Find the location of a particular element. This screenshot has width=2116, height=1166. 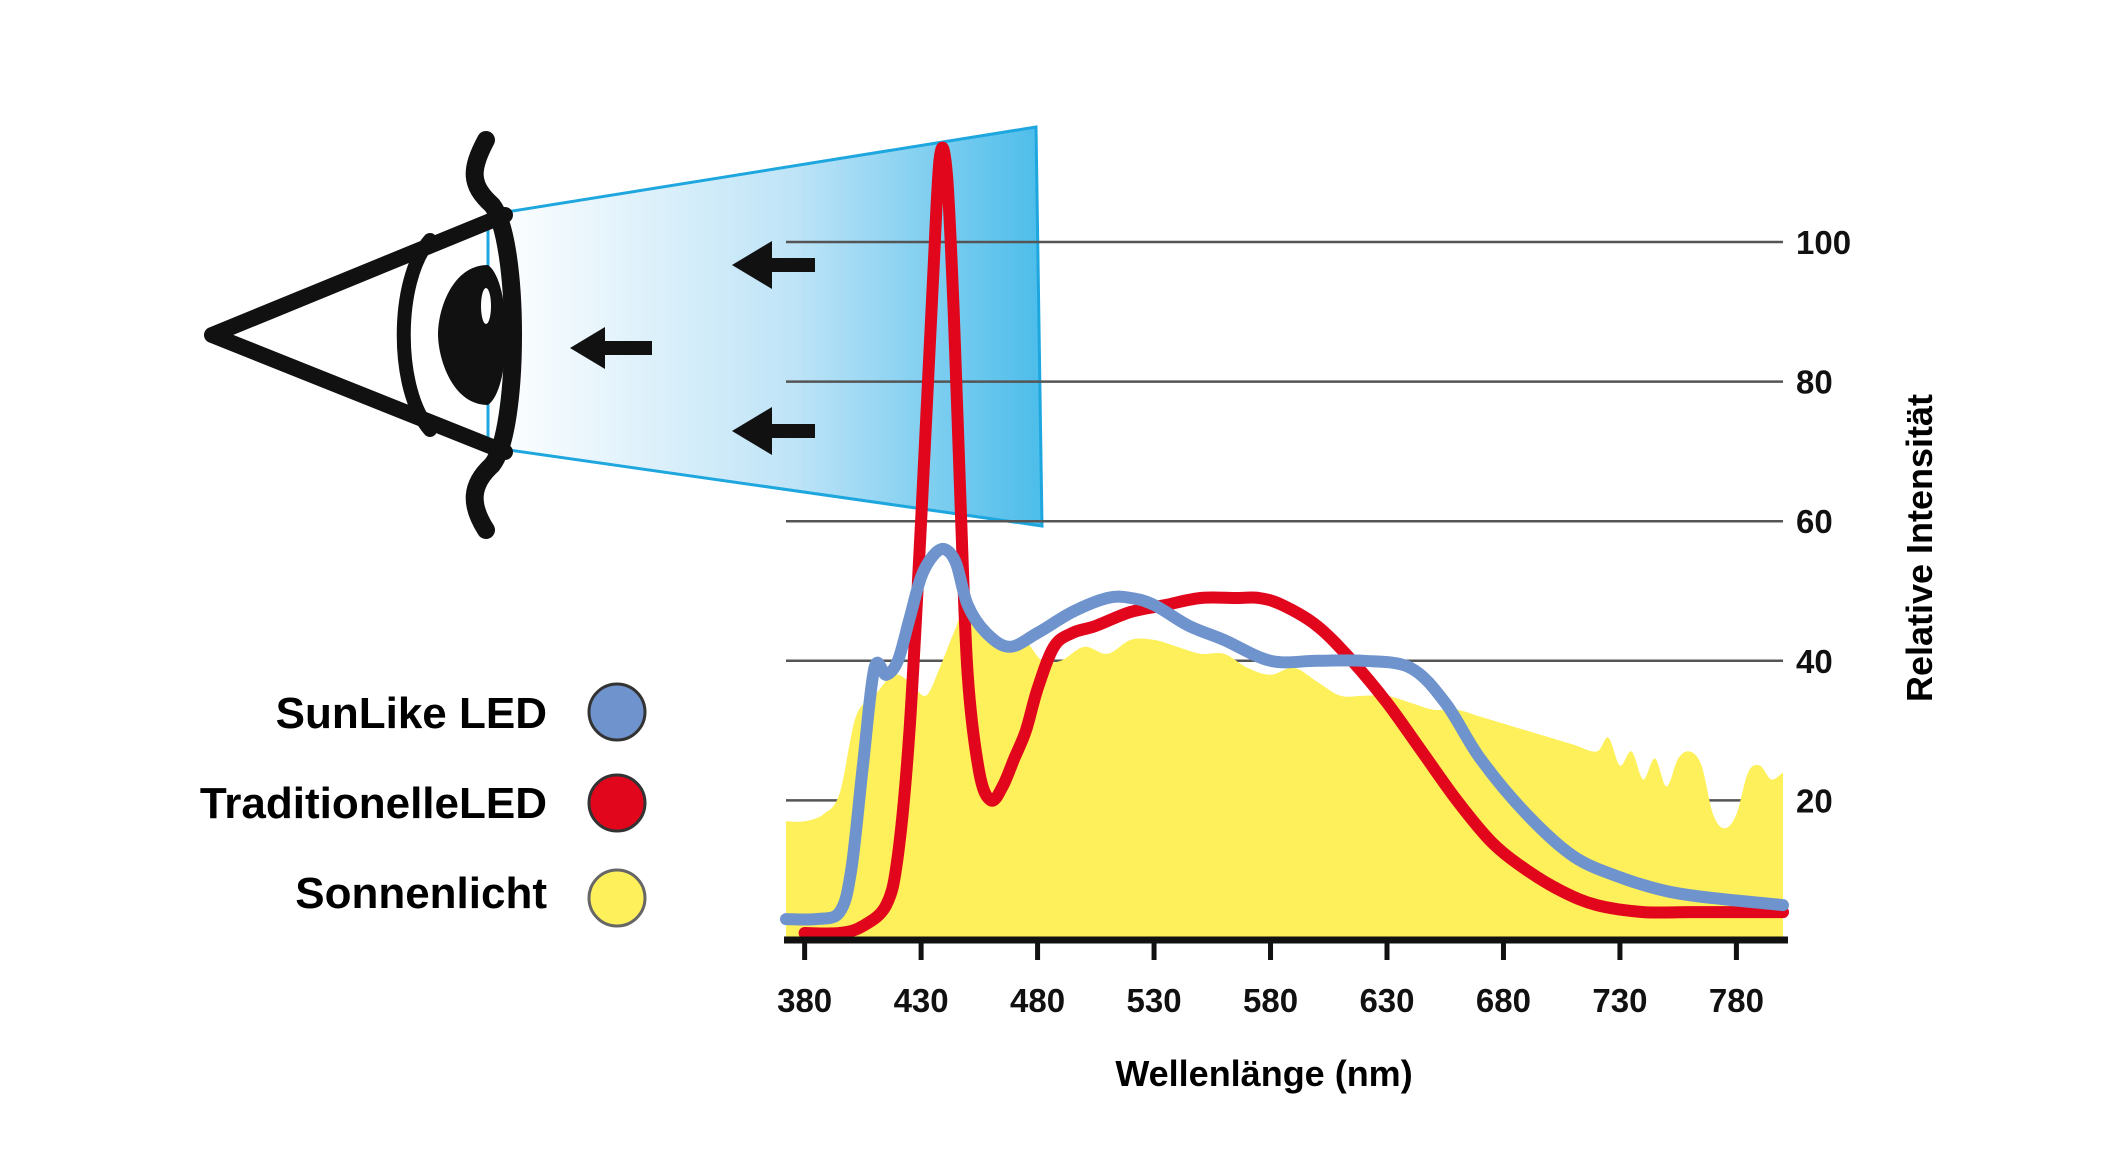

x-tick-label: 580 is located at coordinates (1270, 1000).